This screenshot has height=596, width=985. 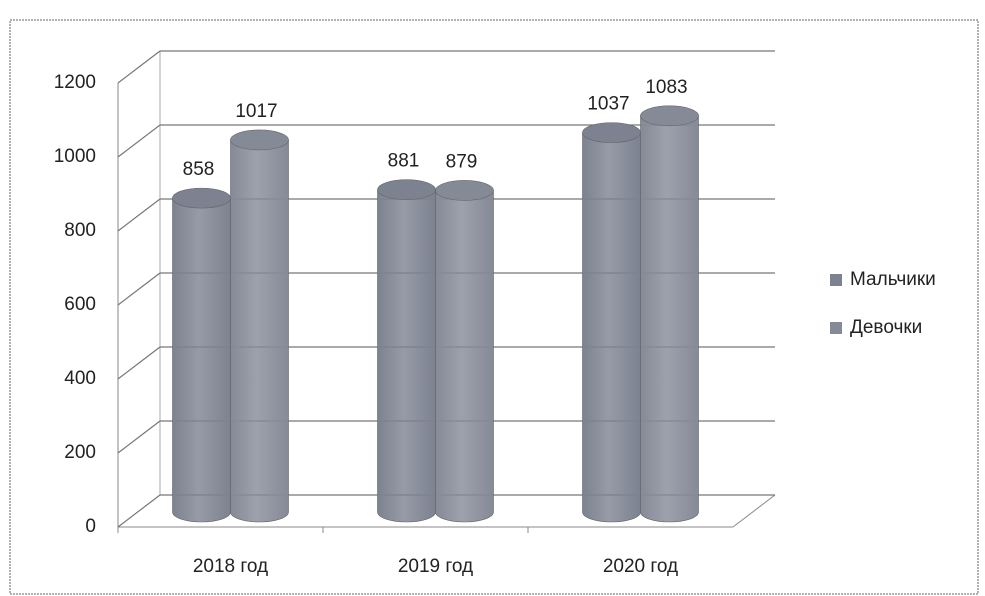 What do you see at coordinates (75, 156) in the screenshot?
I see `y-tick-label: 1000` at bounding box center [75, 156].